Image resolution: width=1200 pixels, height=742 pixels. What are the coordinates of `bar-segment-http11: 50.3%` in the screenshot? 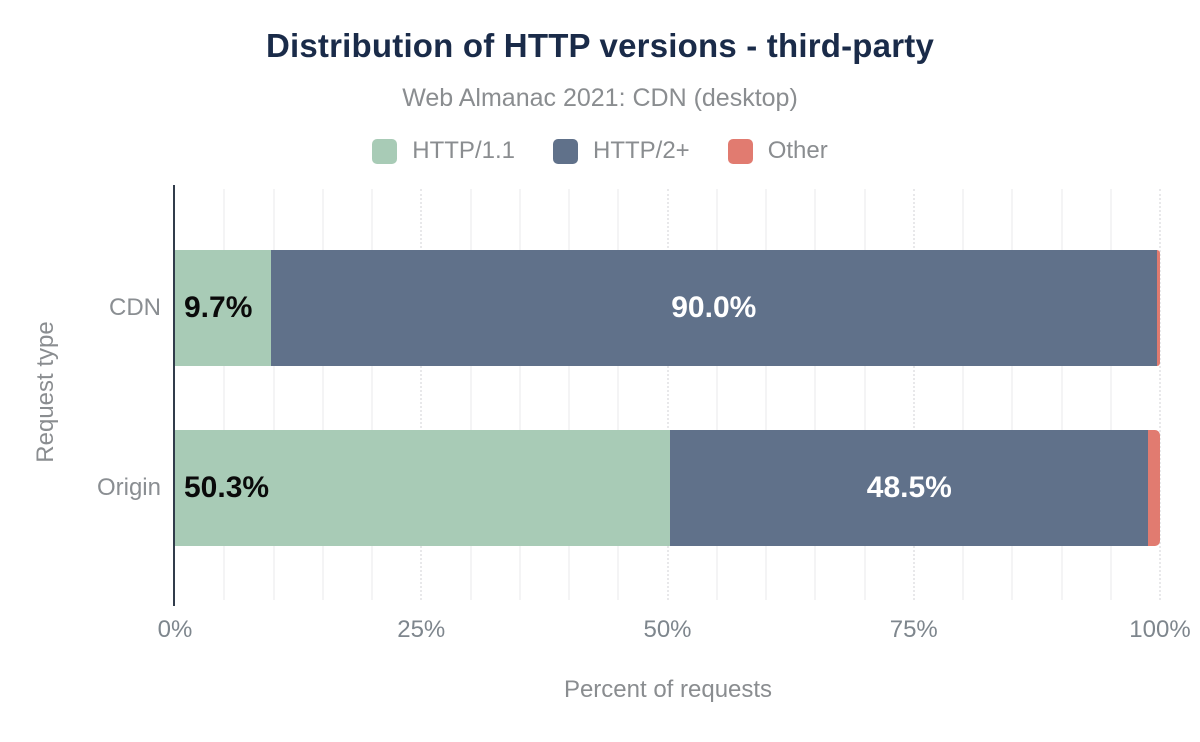 It's located at (423, 488).